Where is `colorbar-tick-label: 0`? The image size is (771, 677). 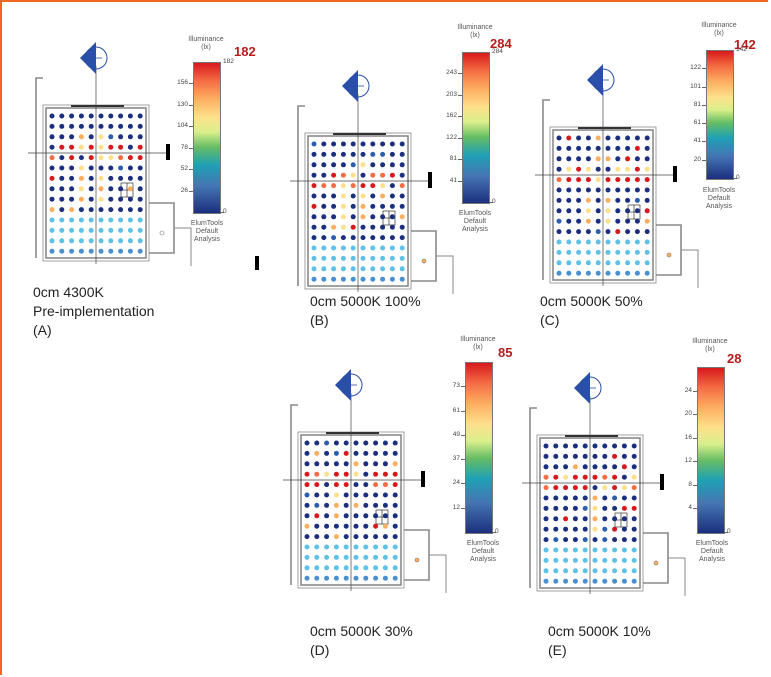 colorbar-tick-label: 0 is located at coordinates (729, 531).